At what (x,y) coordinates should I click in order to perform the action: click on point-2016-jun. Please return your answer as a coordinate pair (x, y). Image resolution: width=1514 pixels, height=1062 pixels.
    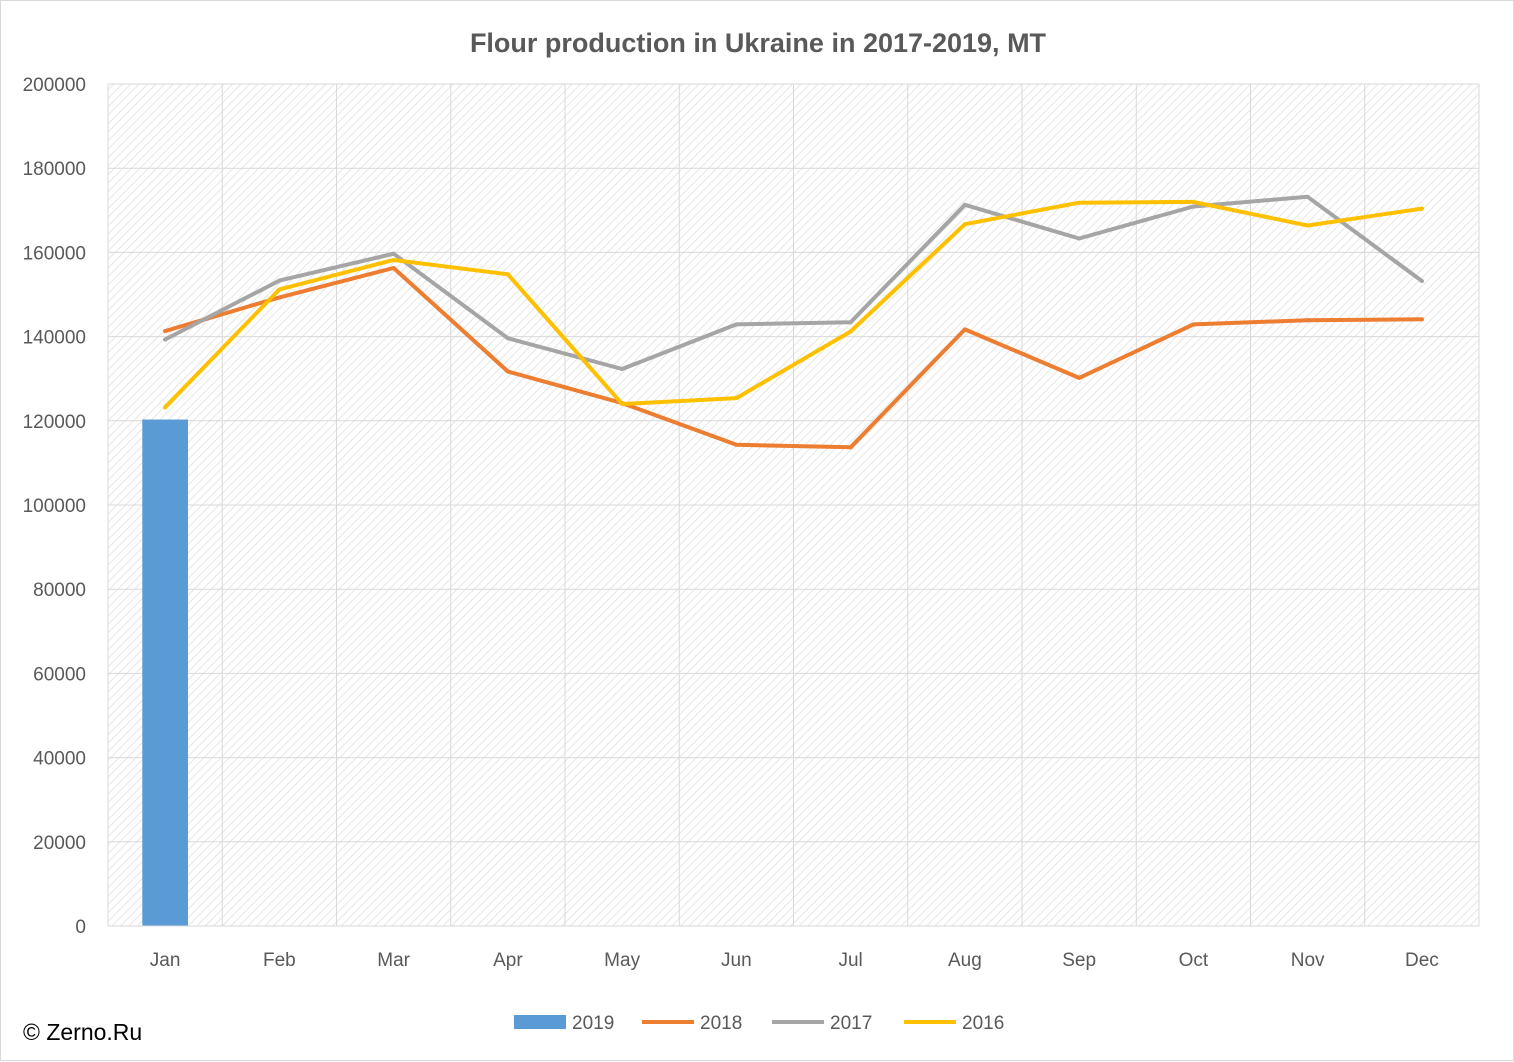
    Looking at the image, I should click on (736, 398).